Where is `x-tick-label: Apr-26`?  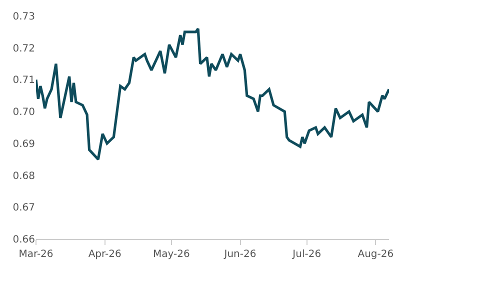
x-tick-label: Apr-26 is located at coordinates (105, 254).